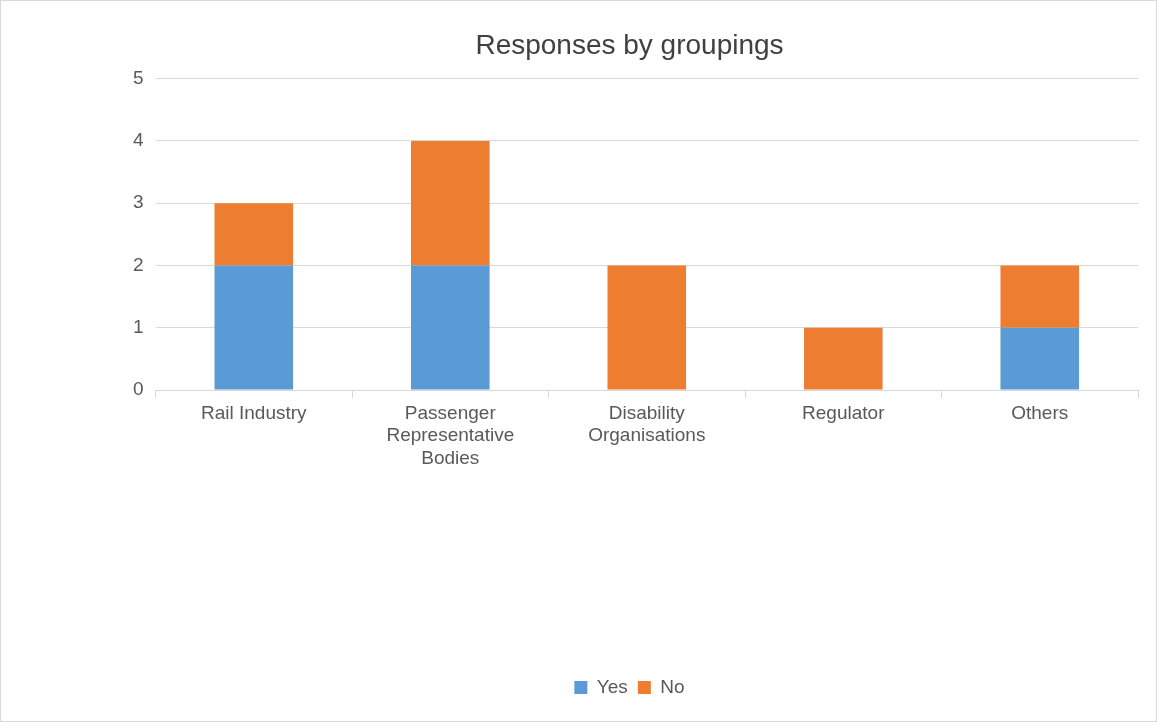  Describe the element at coordinates (844, 412) in the screenshot. I see `x-tick-label: Regulator` at that location.